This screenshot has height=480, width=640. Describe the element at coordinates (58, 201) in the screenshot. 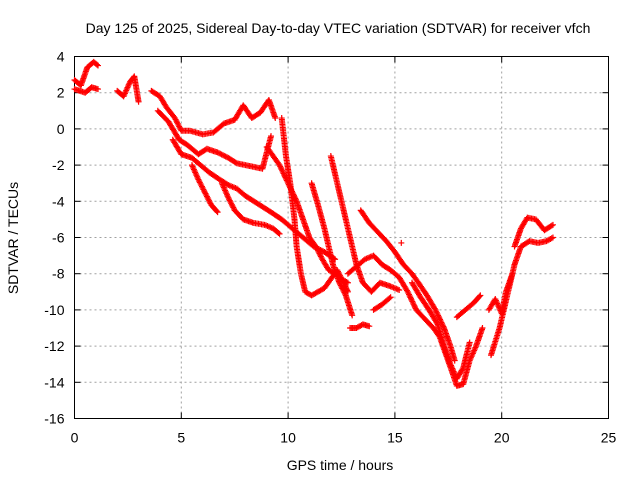

I see `y-tick-label: -4` at that location.